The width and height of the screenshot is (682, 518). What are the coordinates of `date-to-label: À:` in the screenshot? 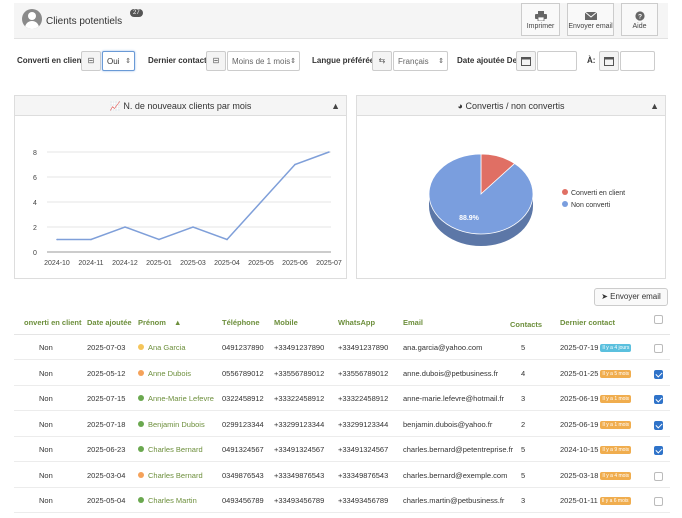 It's located at (591, 60).